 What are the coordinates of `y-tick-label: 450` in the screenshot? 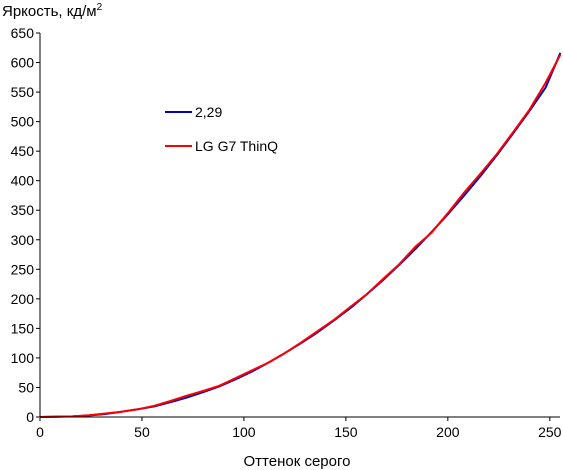 It's located at (23, 151).